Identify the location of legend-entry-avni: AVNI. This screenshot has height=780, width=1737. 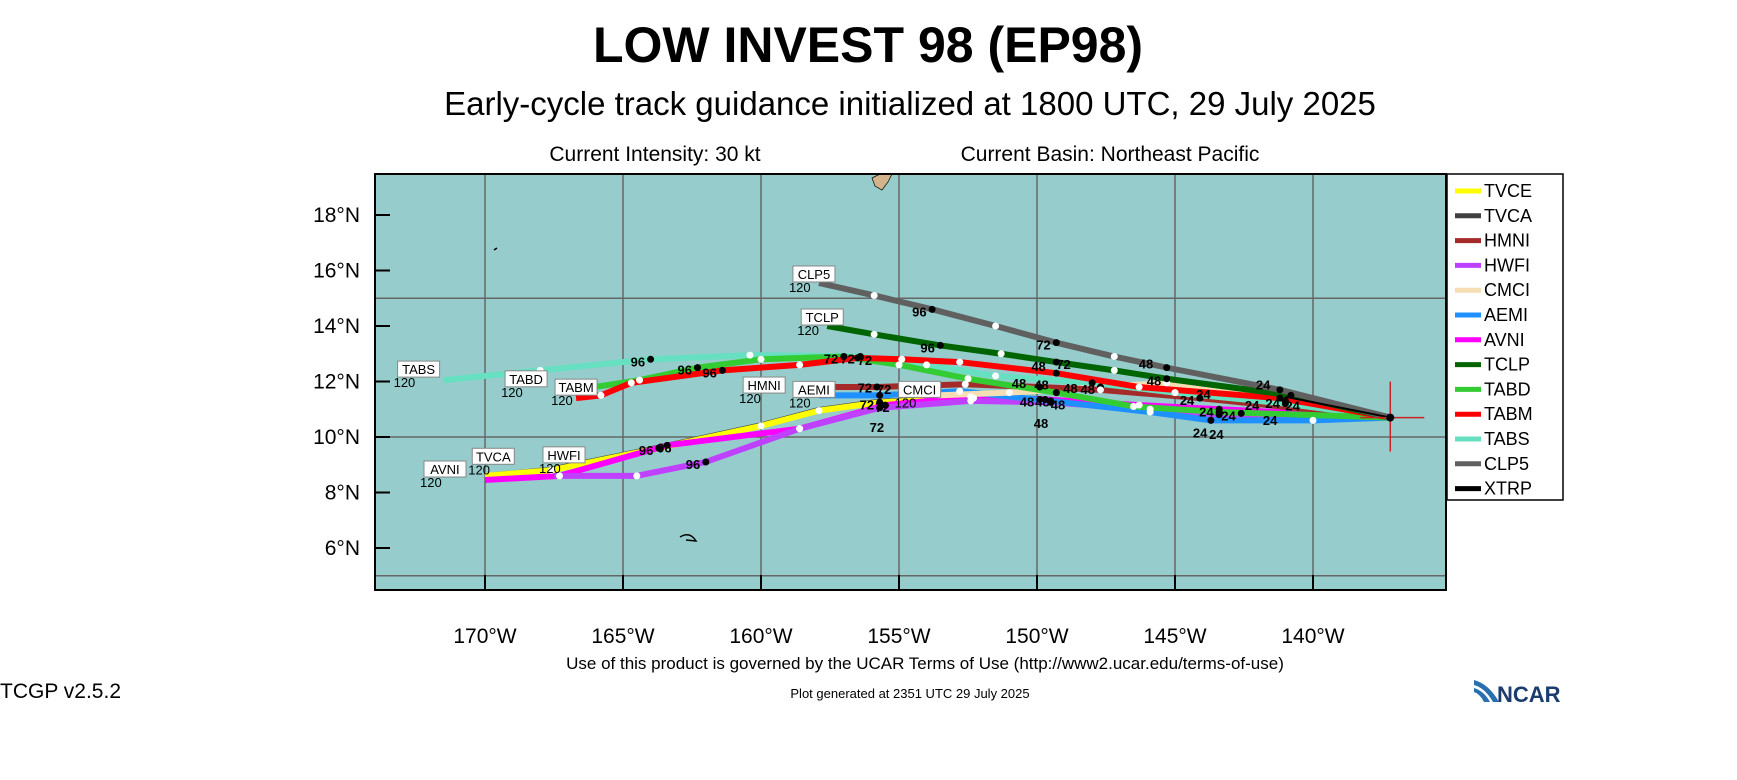
(1504, 340).